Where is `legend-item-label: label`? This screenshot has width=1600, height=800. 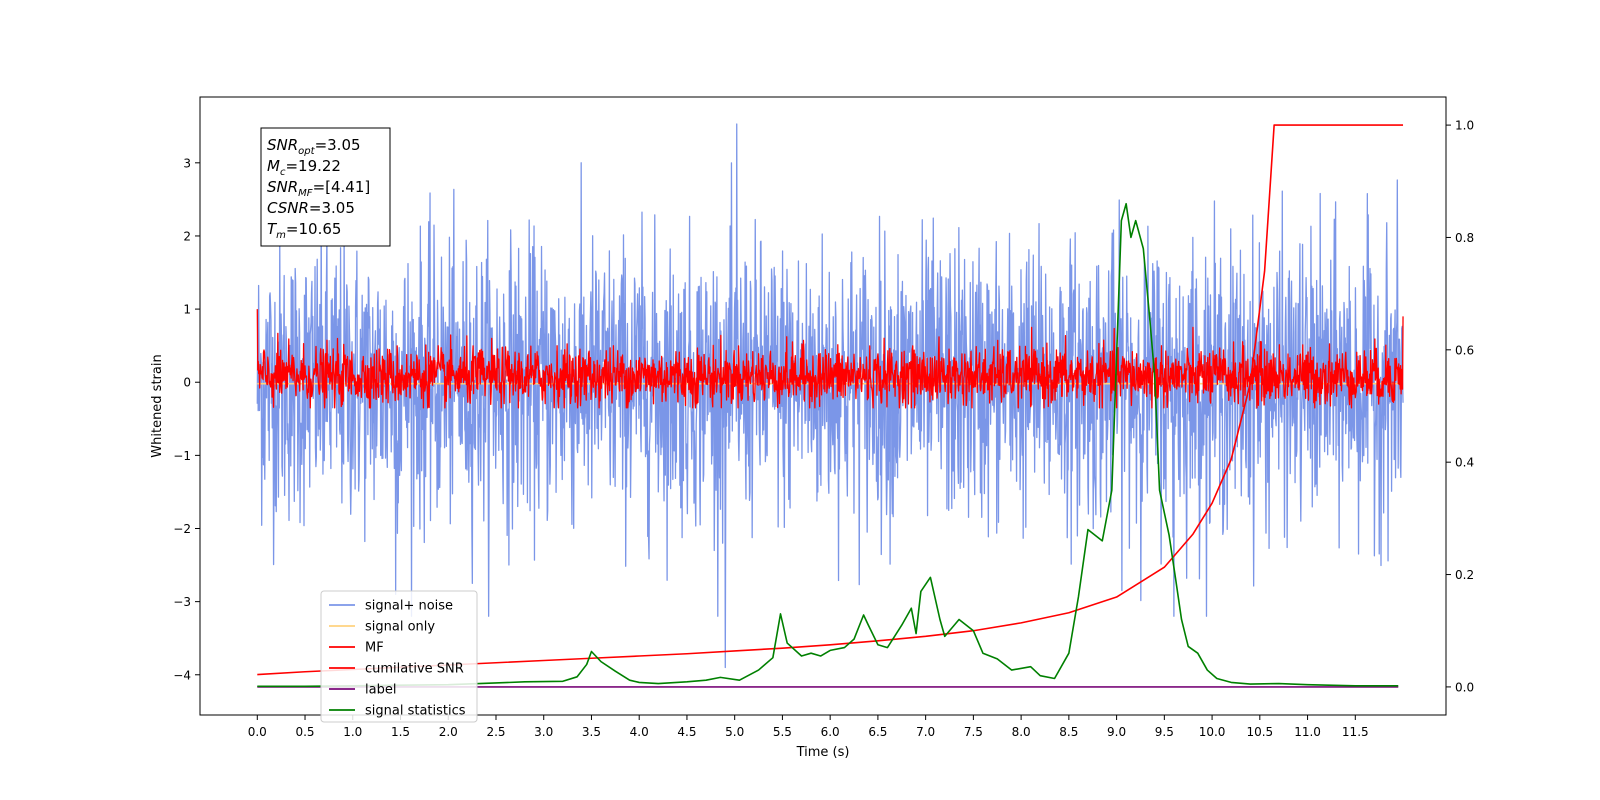 legend-item-label: label is located at coordinates (362, 690).